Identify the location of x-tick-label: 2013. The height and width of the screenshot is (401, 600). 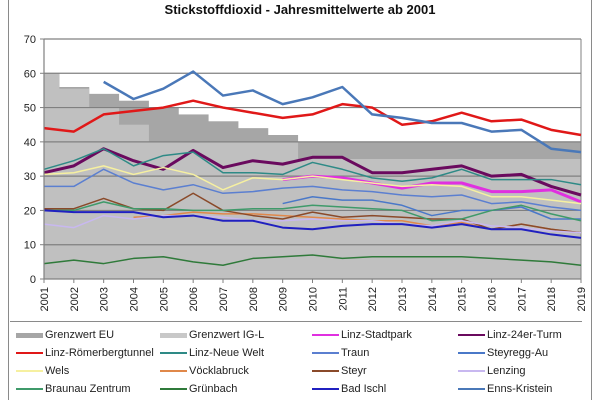
(403, 299).